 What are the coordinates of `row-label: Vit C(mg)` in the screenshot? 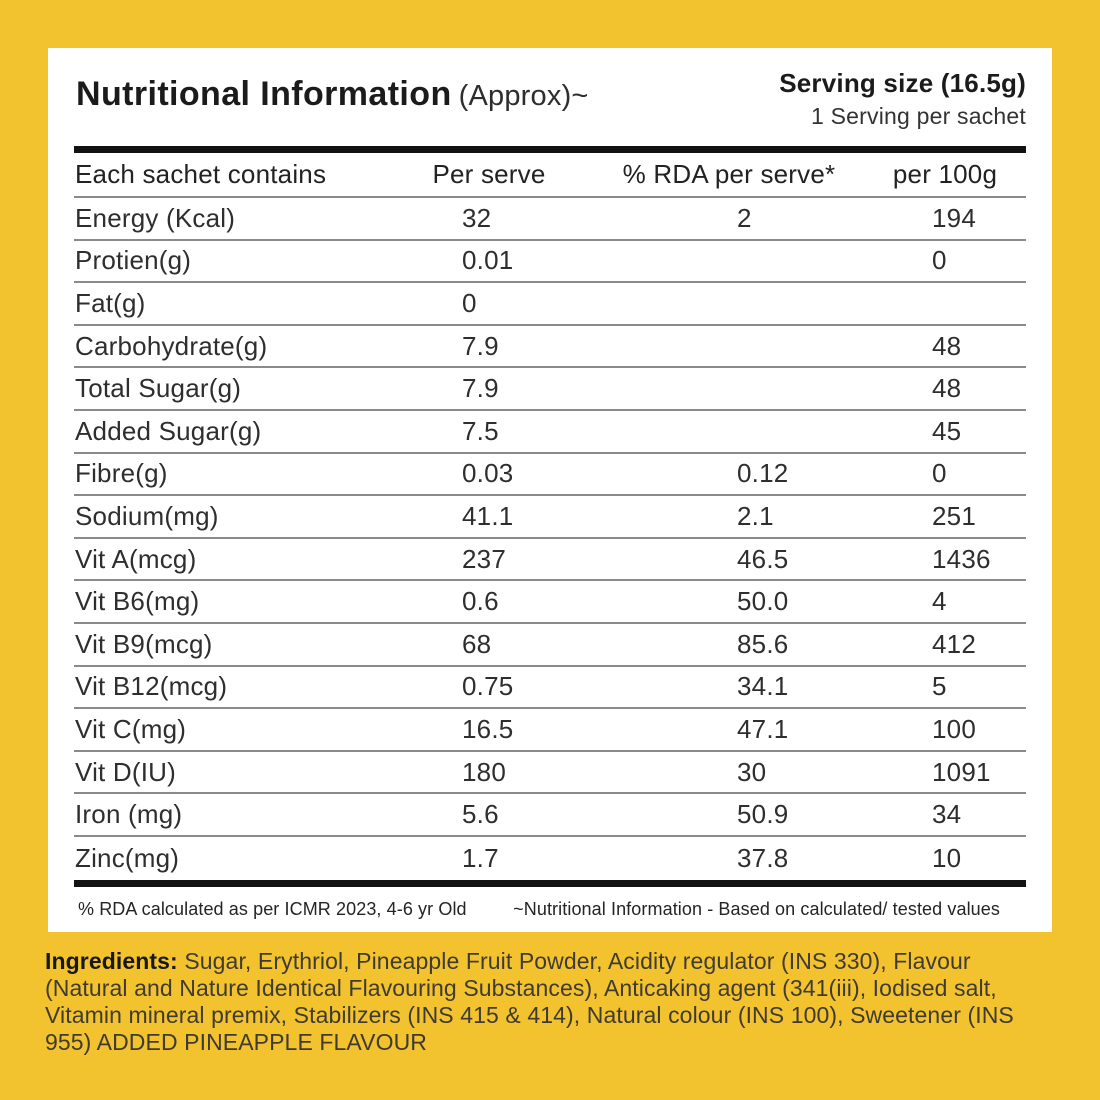 It's located at (131, 728).